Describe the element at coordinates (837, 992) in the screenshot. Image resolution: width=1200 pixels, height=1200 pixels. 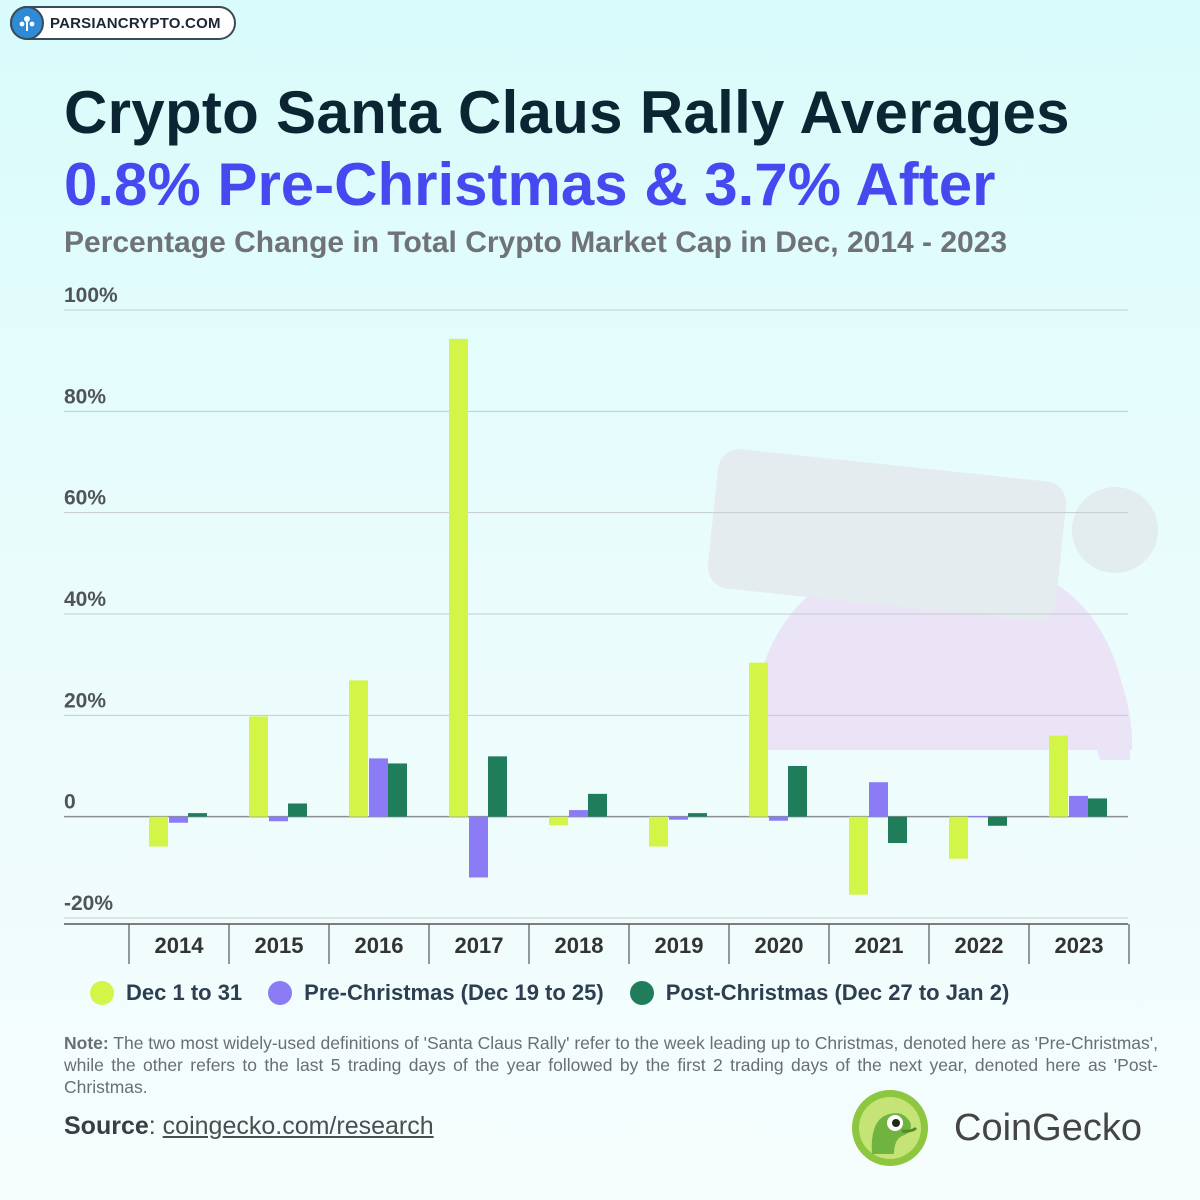
I see `legend-label-post-christmas: Post-Christmas (Dec 27 to Jan 2)` at that location.